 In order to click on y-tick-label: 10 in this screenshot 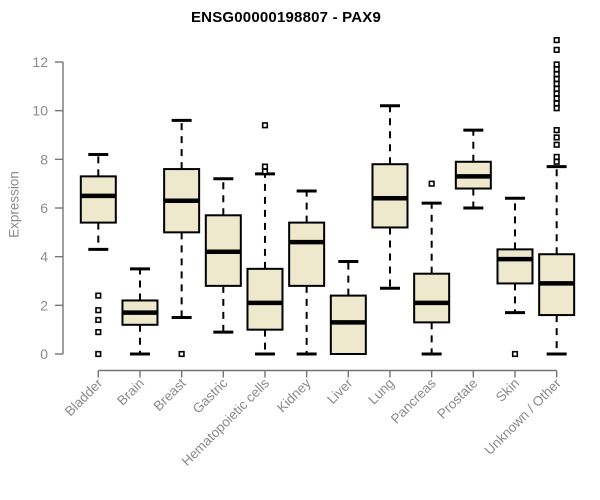, I will do `click(40, 111)`.